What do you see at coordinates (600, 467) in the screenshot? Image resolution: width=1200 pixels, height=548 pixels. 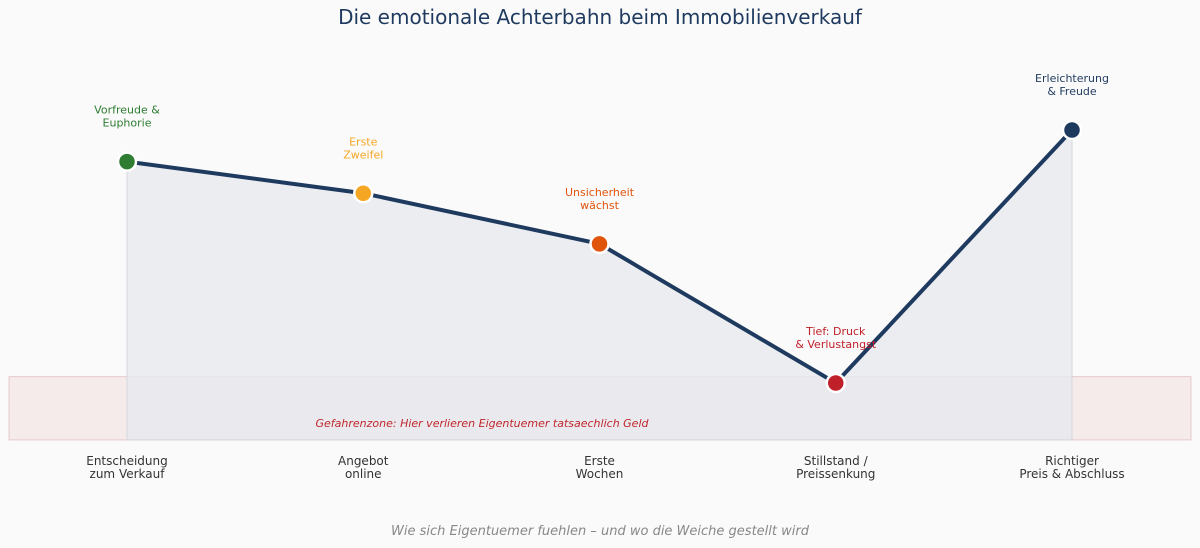 I see `category-label: Erste Wochen` at bounding box center [600, 467].